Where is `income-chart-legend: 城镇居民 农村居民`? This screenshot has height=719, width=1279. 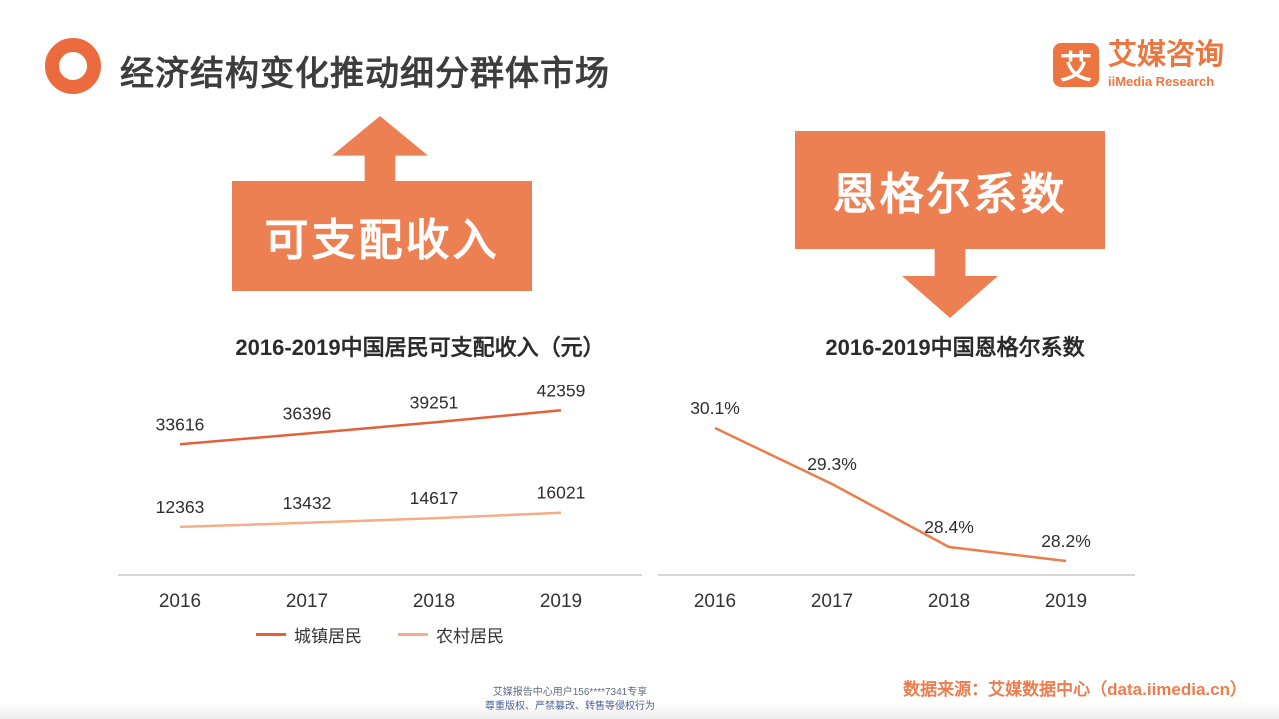
income-chart-legend: 城镇居民 农村居民 is located at coordinates (380, 634).